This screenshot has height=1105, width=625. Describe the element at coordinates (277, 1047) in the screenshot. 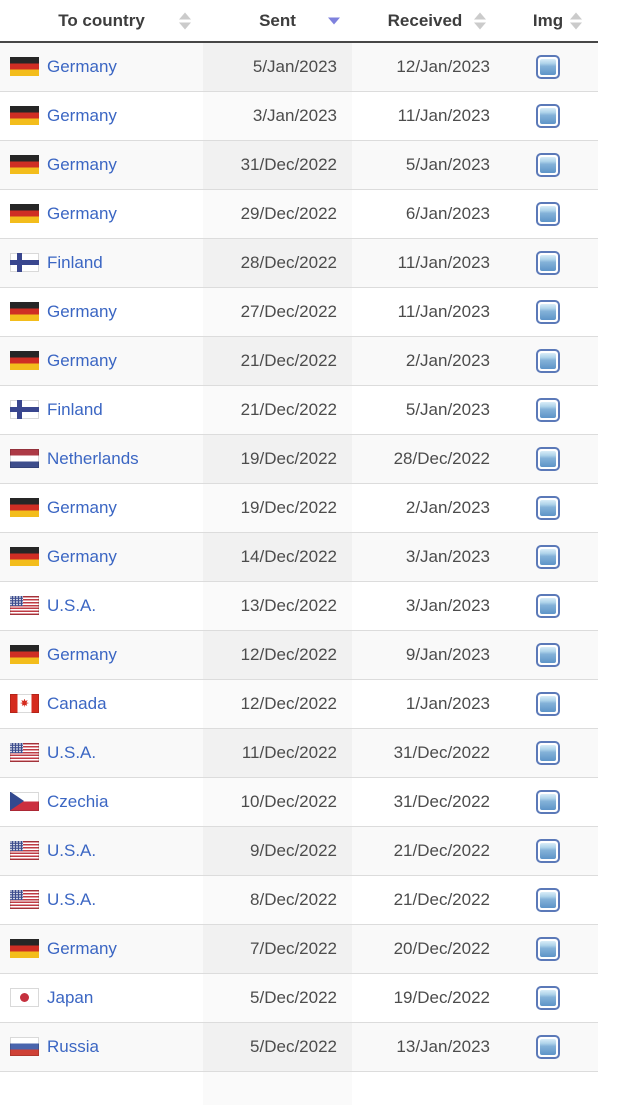

I see `sent-date-cell: 5/Dec/2022` at that location.